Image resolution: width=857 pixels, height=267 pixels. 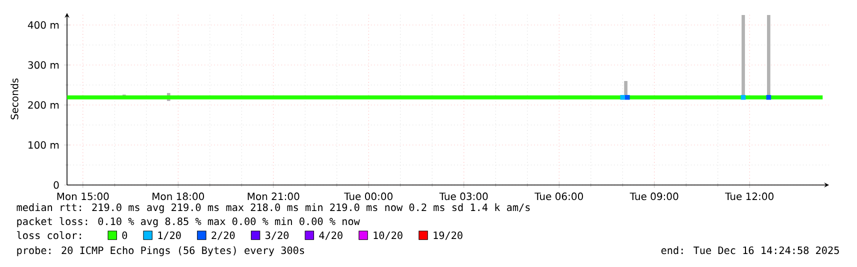 I want to click on legend-label: 19/20, so click(x=448, y=235).